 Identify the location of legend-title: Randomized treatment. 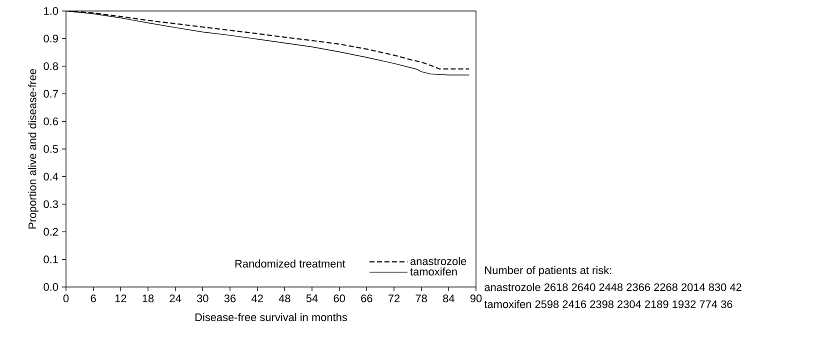
(290, 264).